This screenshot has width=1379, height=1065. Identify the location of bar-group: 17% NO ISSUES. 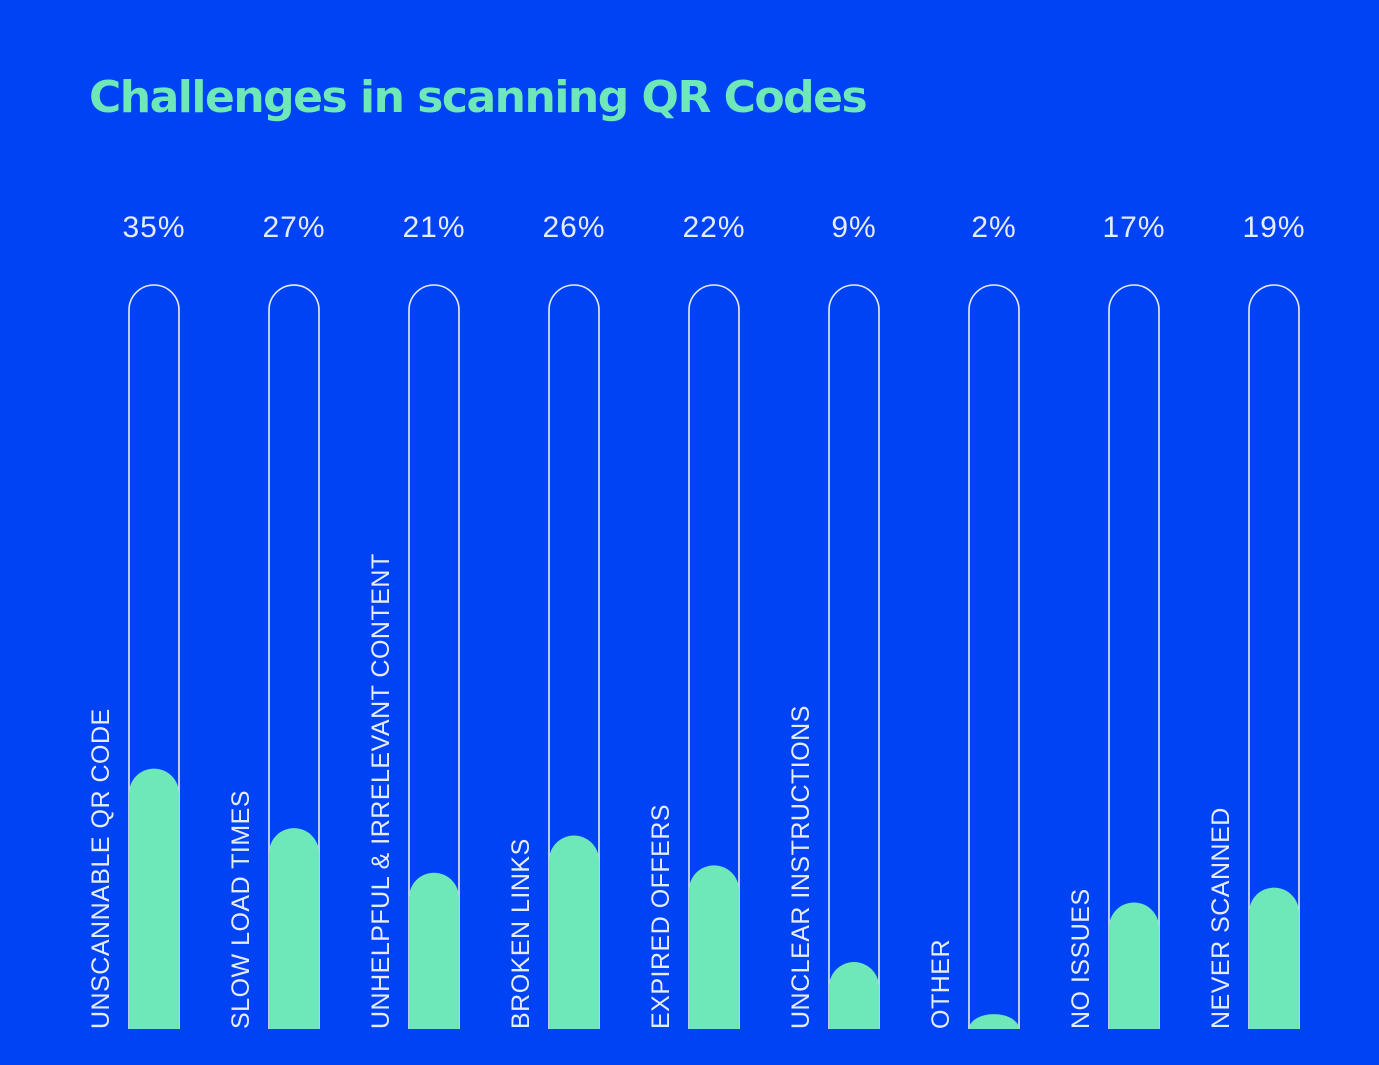
(1116, 620).